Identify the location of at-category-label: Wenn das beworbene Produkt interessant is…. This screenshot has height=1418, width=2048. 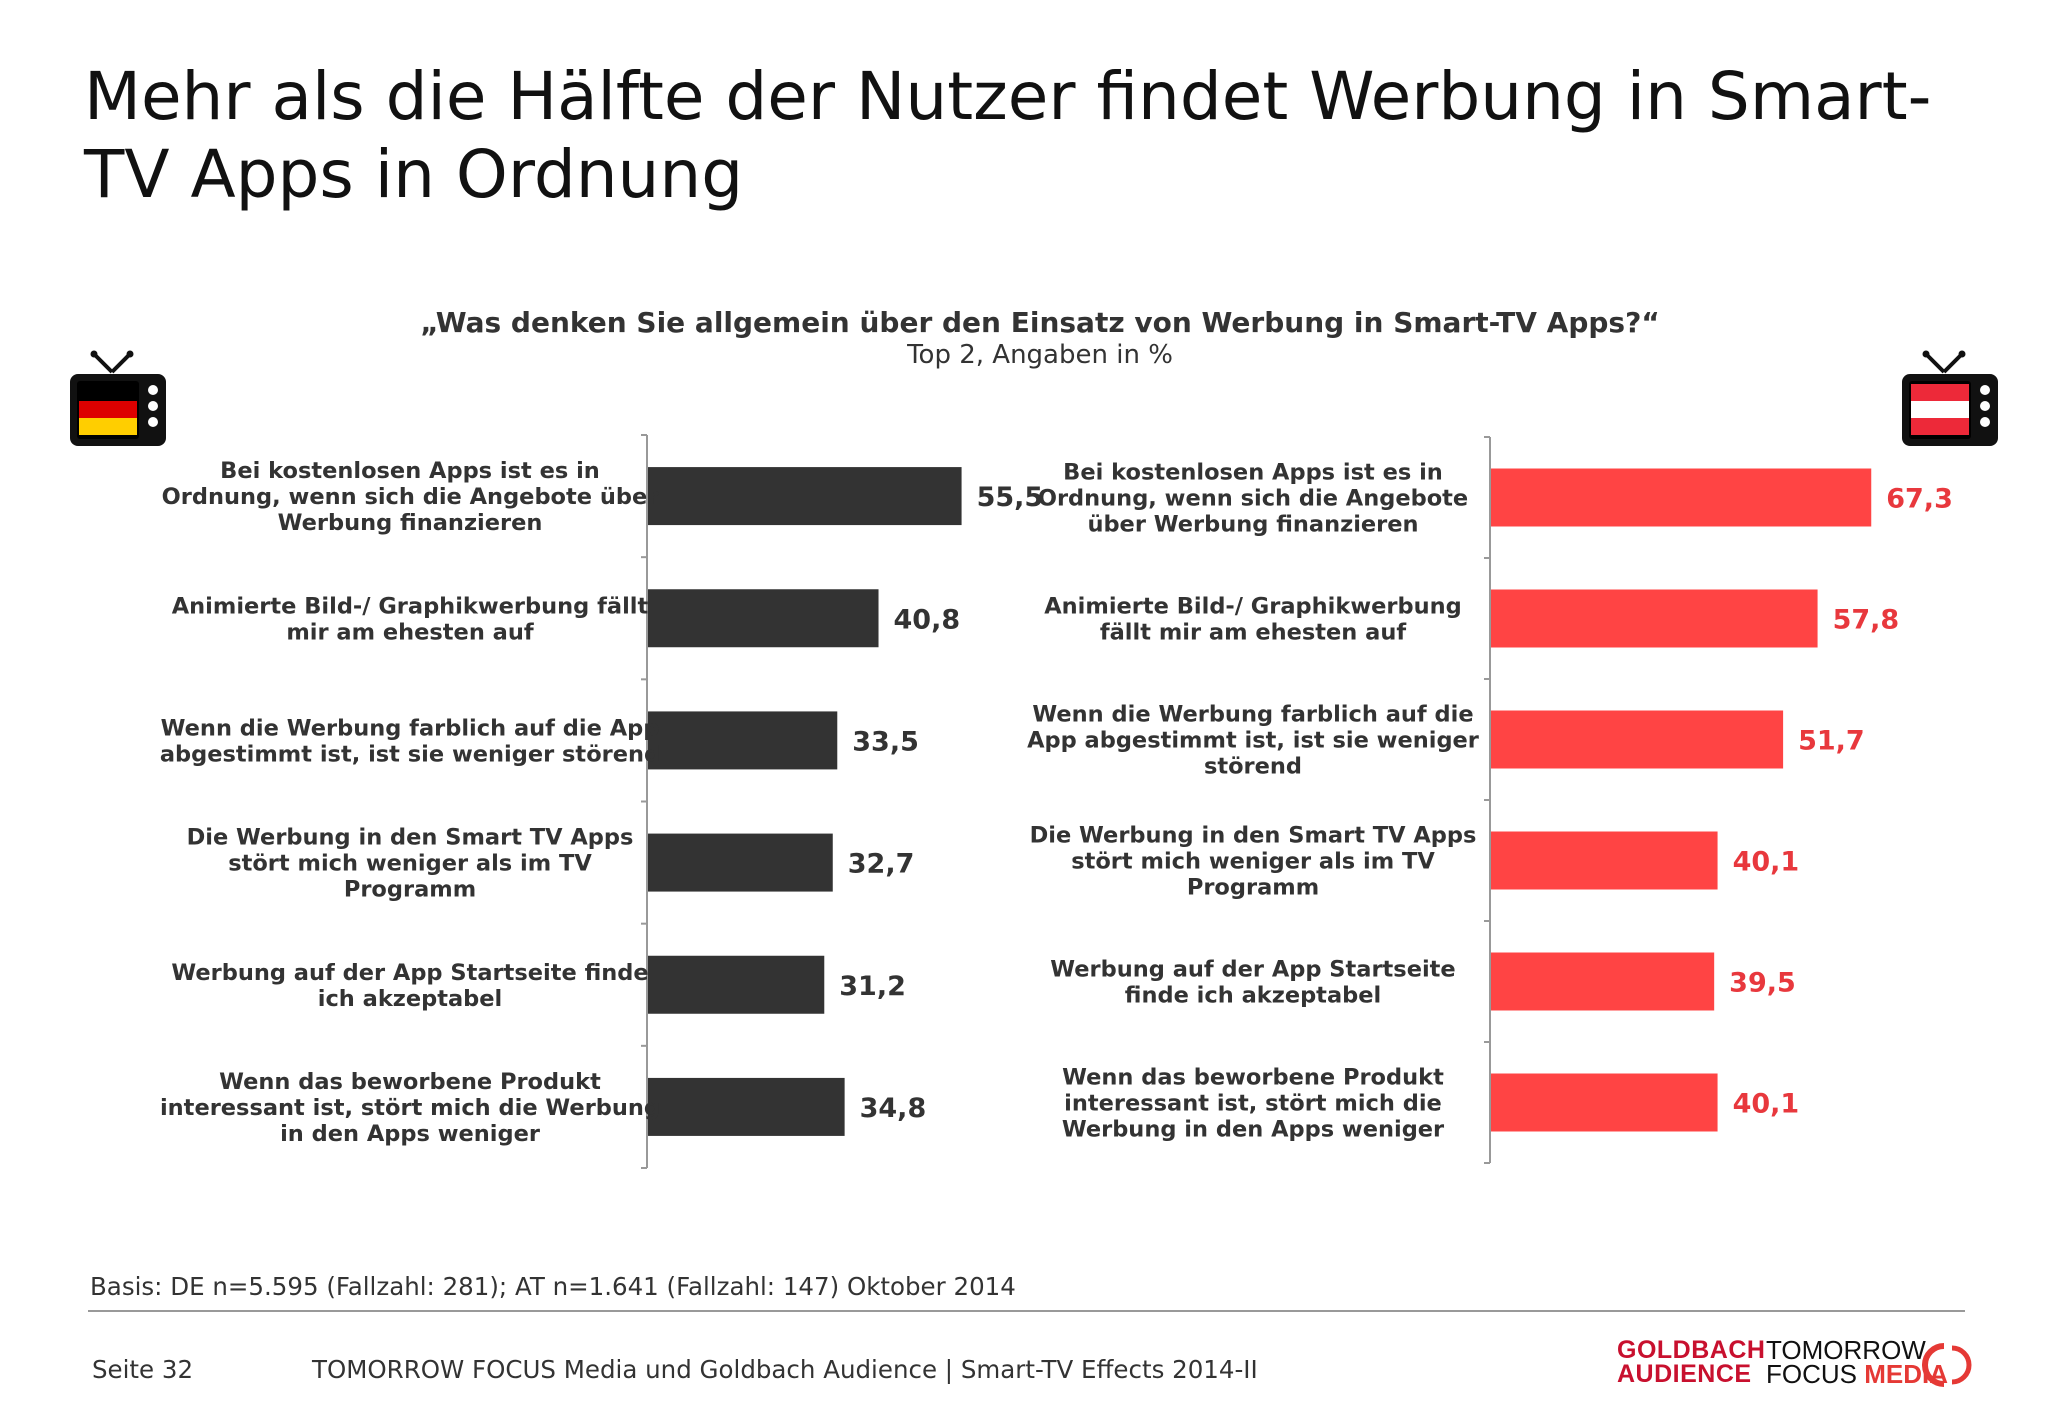
(1253, 1104).